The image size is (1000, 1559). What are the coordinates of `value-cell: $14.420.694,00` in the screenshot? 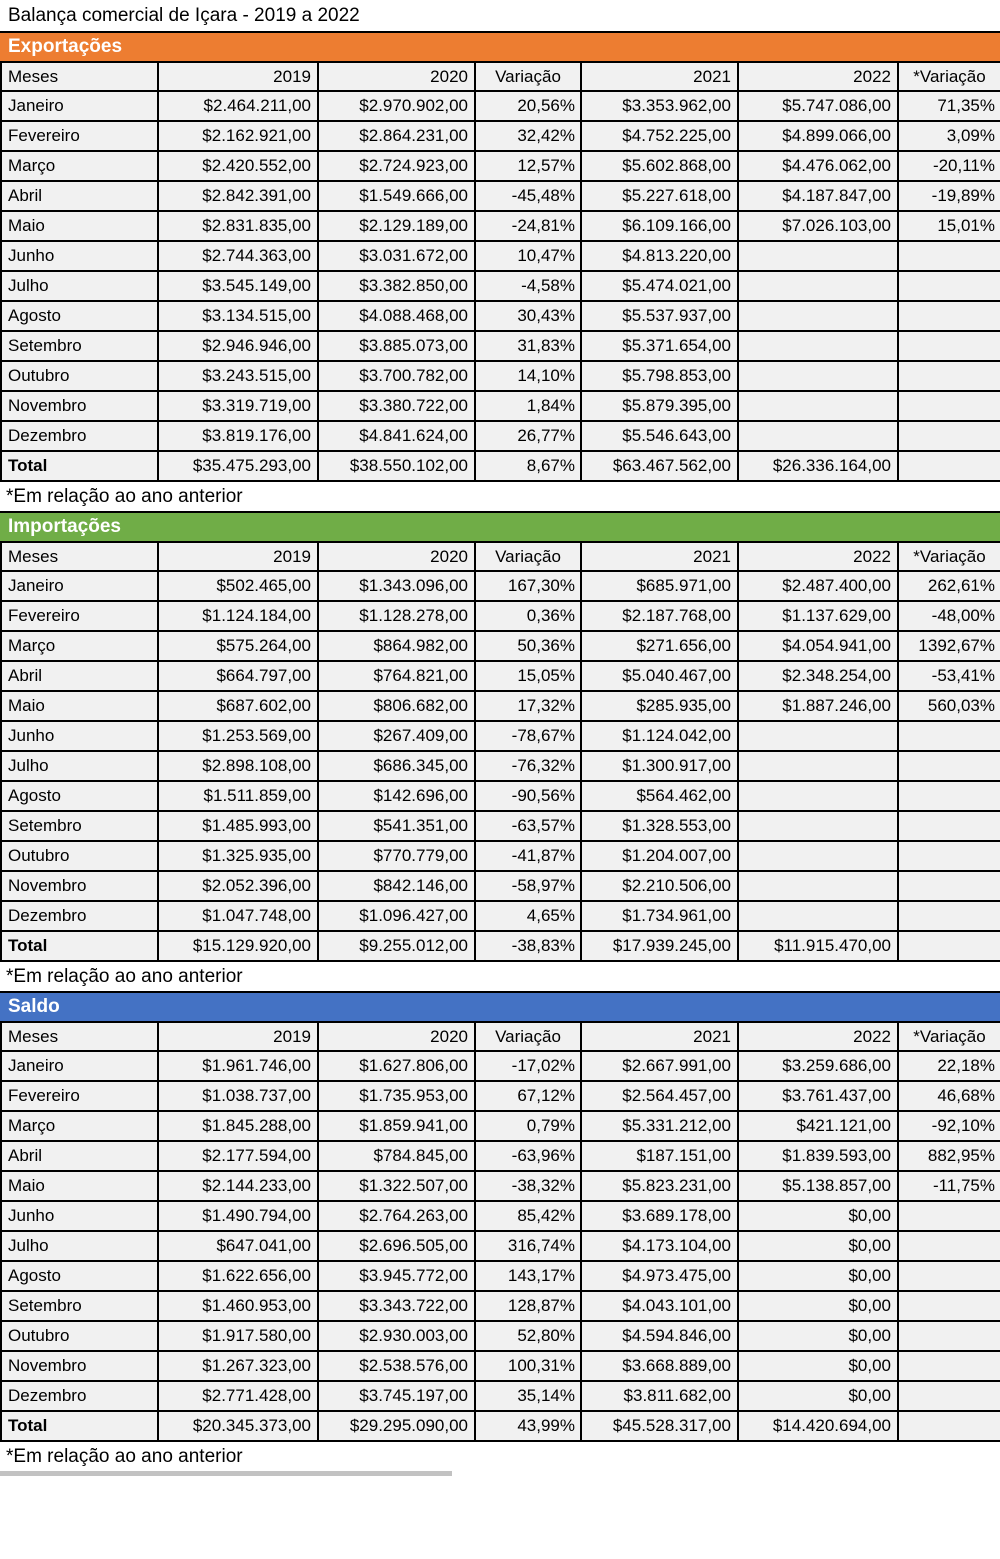 It's located at (818, 1426).